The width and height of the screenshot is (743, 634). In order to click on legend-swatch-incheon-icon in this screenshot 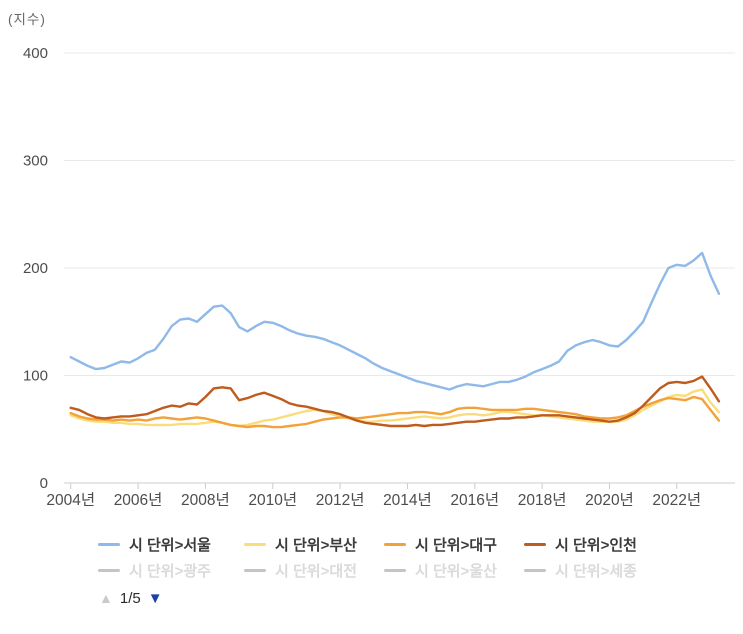, I will do `click(535, 544)`.